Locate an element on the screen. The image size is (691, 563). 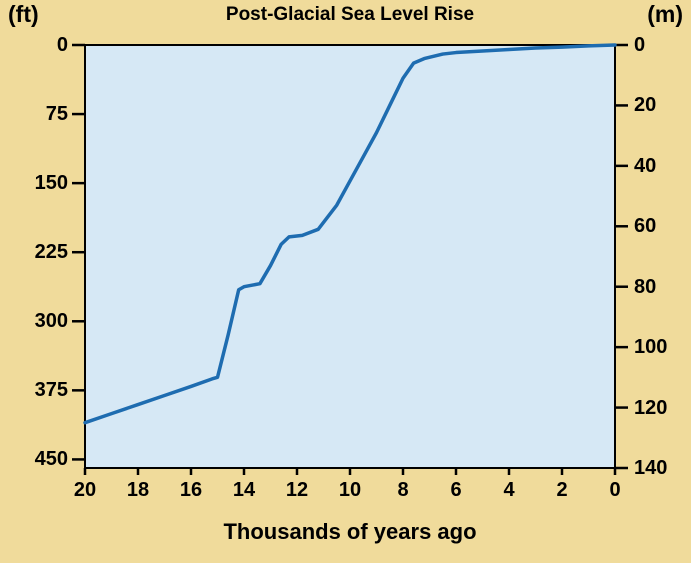
left-axis-tick-label: 375 is located at coordinates (51, 390).